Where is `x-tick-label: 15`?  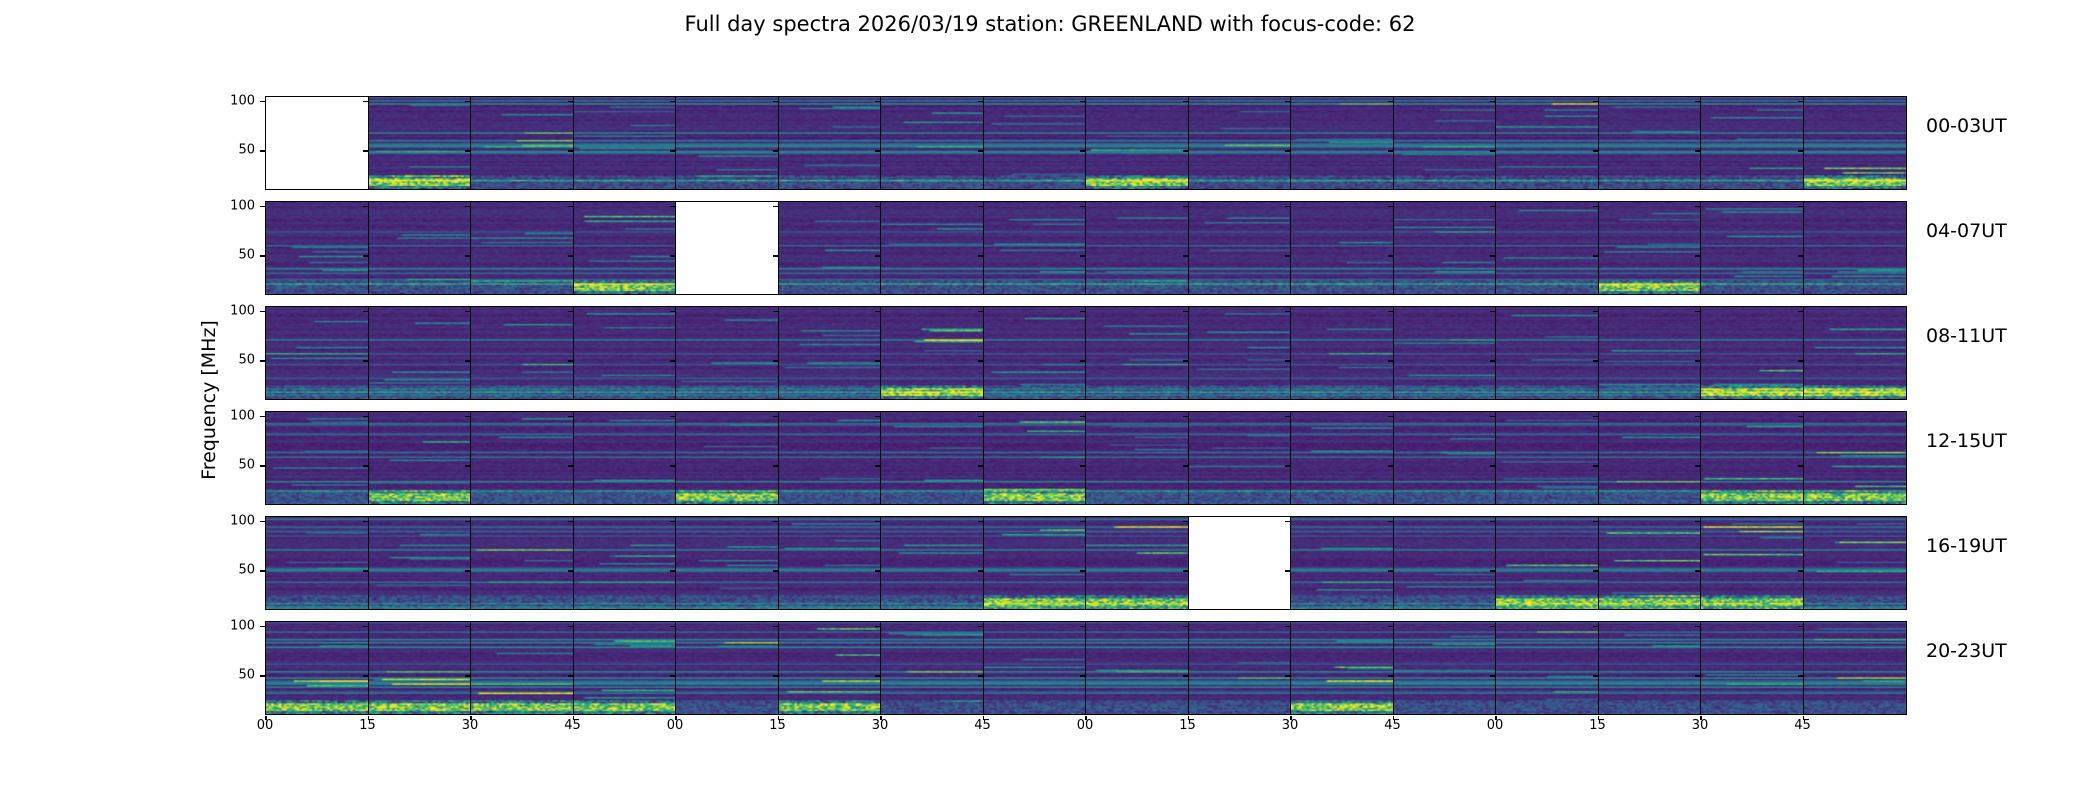
x-tick-label: 15 is located at coordinates (777, 725).